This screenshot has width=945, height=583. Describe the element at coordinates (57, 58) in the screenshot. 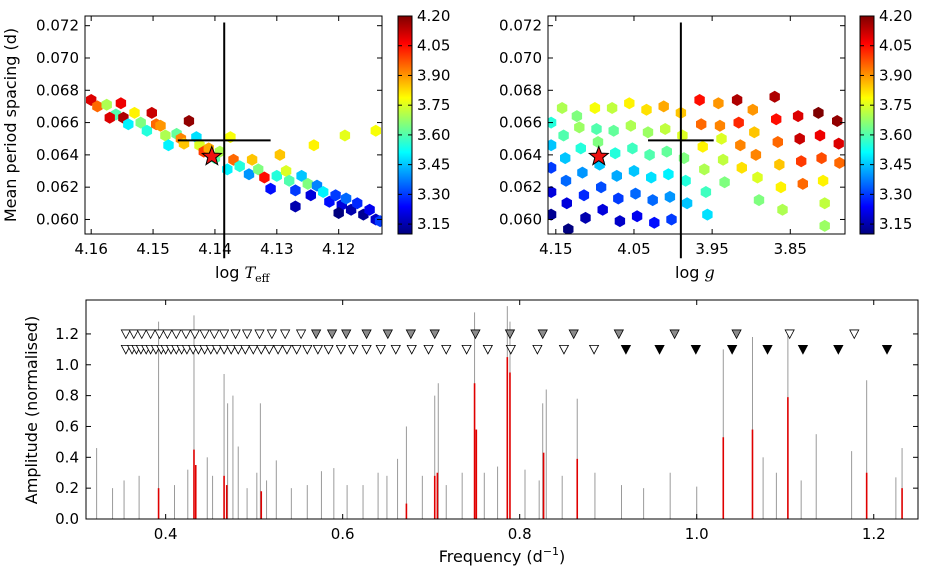

I see `teff-ytick-label-5: 0.070` at that location.